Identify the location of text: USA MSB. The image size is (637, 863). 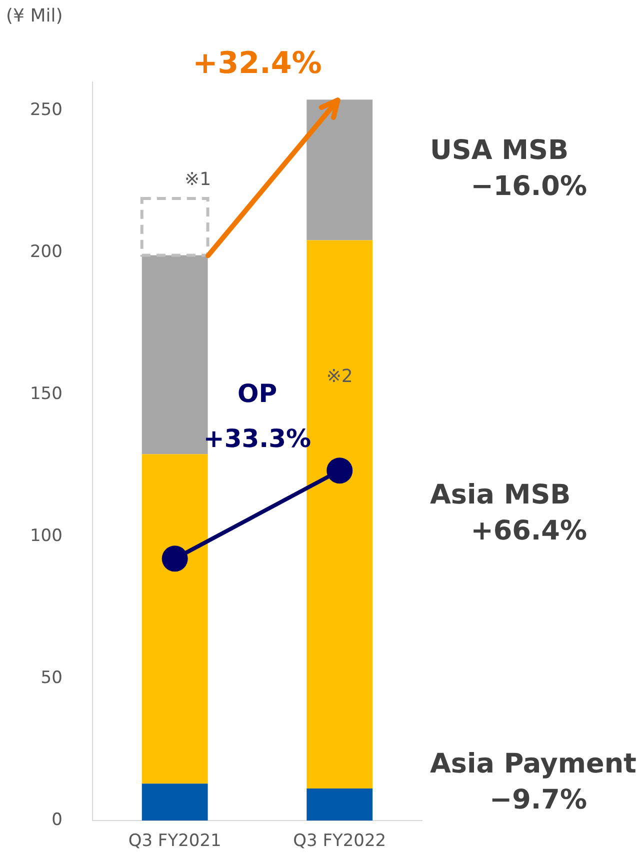
(499, 150).